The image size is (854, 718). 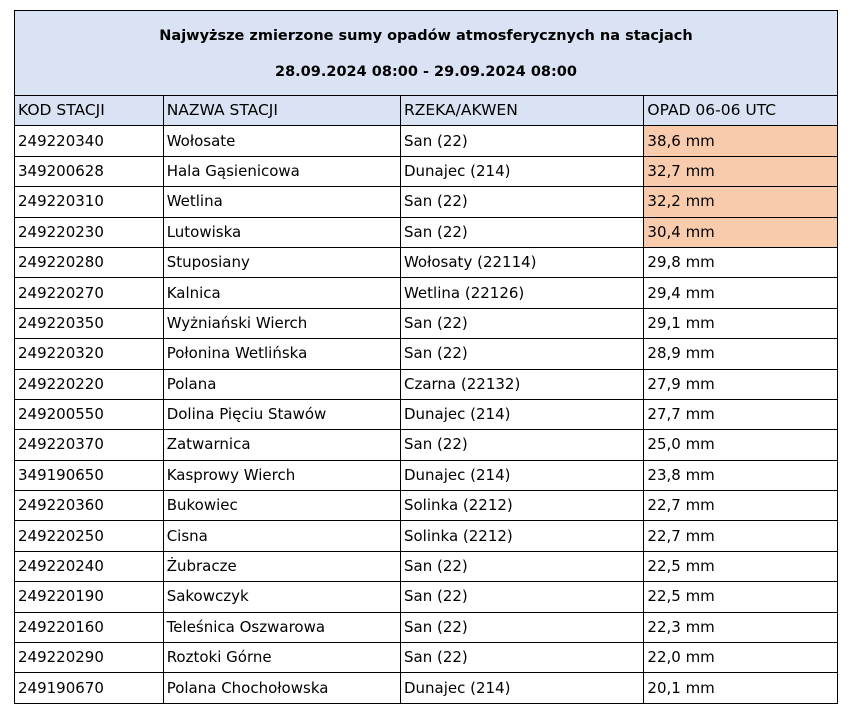 What do you see at coordinates (740, 171) in the screenshot?
I see `rainfall-cell: 32,7 mm` at bounding box center [740, 171].